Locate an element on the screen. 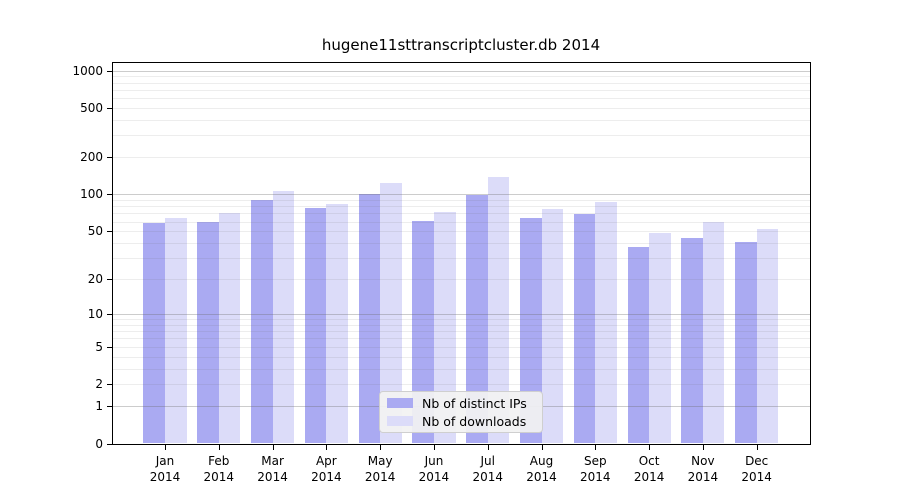  x-tick-label: Jun 2014 is located at coordinates (434, 469).